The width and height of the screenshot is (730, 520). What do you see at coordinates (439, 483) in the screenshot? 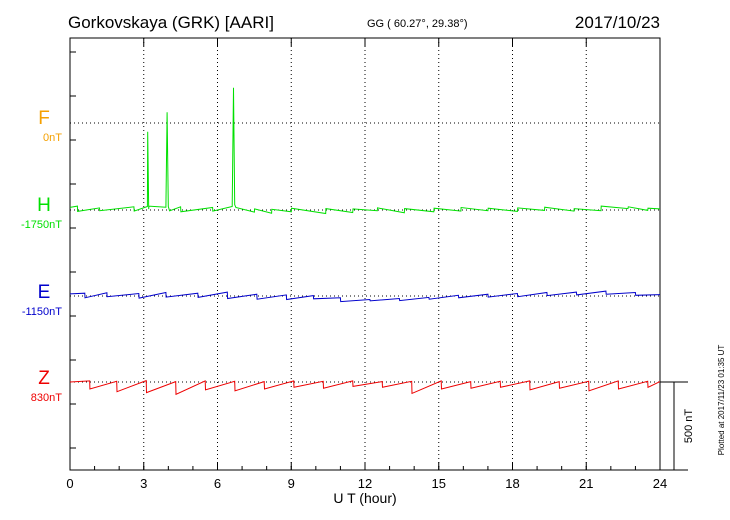
I see `x-tick-label: 15` at bounding box center [439, 483].